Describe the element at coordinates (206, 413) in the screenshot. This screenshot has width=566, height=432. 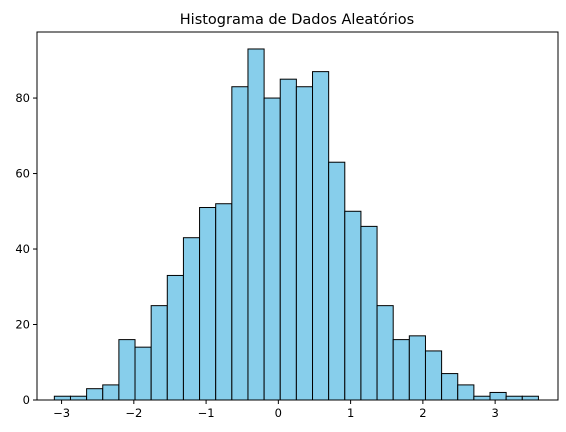
I see `x-tick-label: −1` at that location.